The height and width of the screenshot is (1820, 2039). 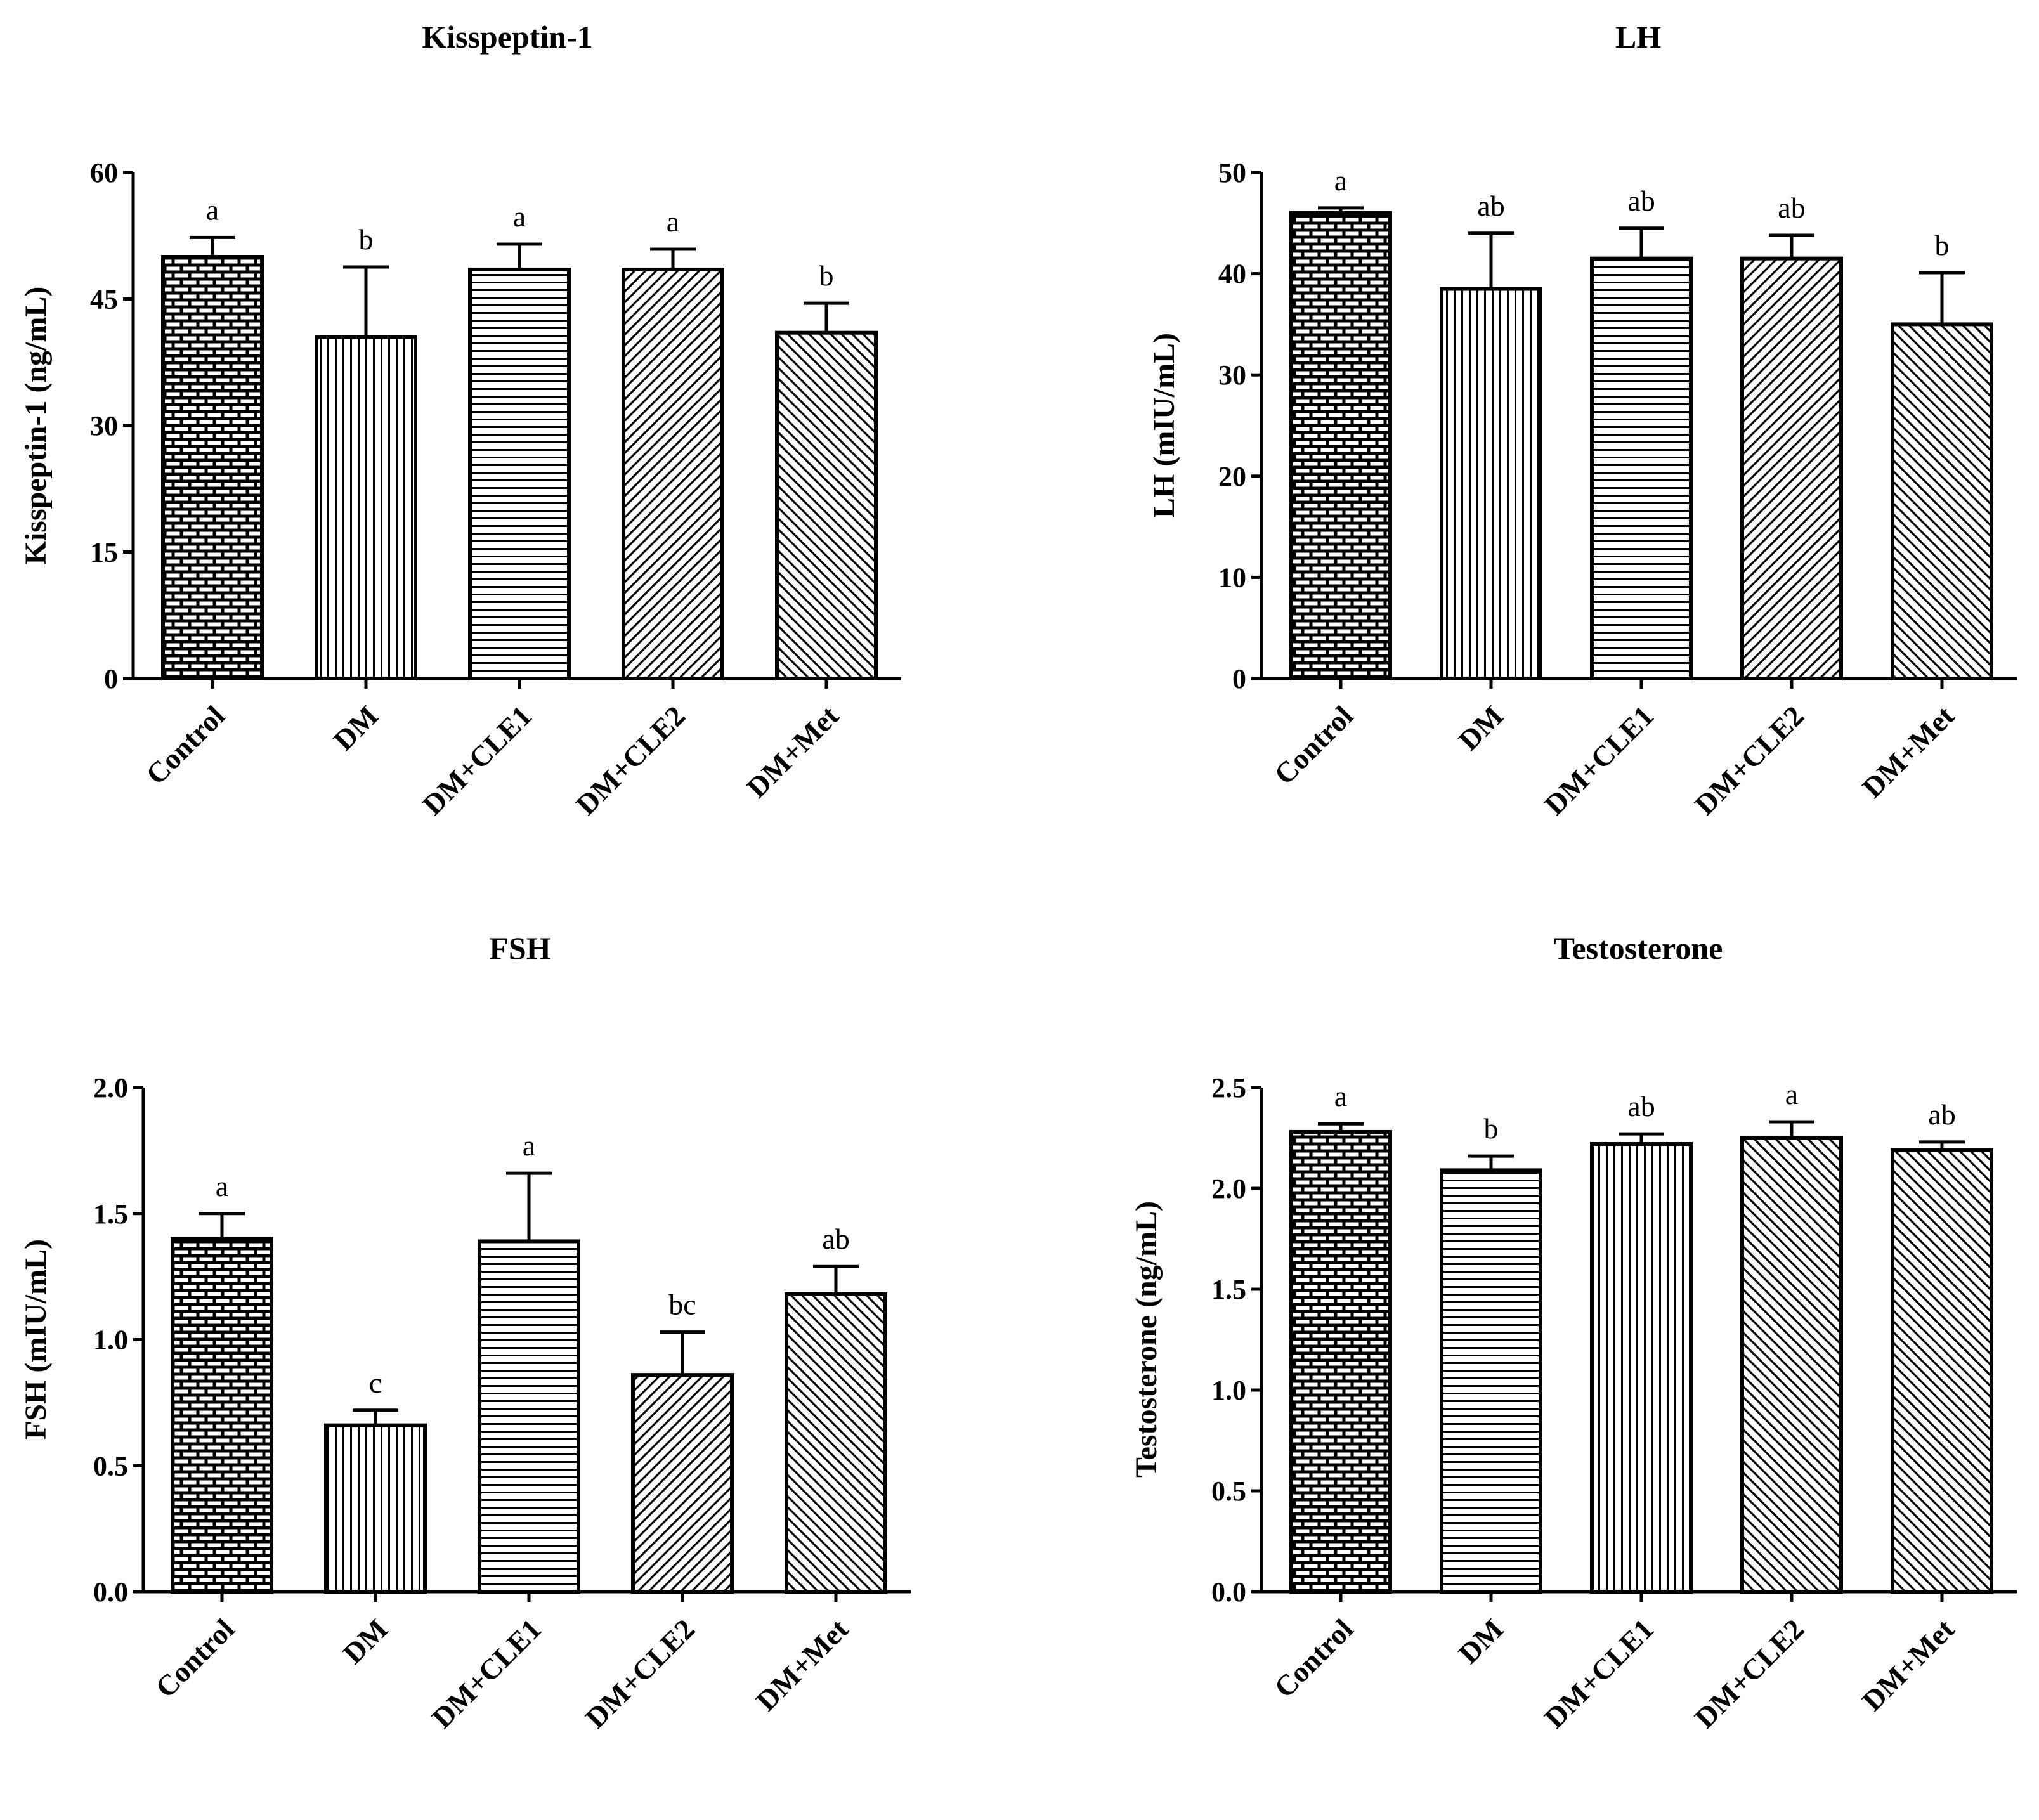 I want to click on y-tick-label: 2.5, so click(x=1228, y=1087).